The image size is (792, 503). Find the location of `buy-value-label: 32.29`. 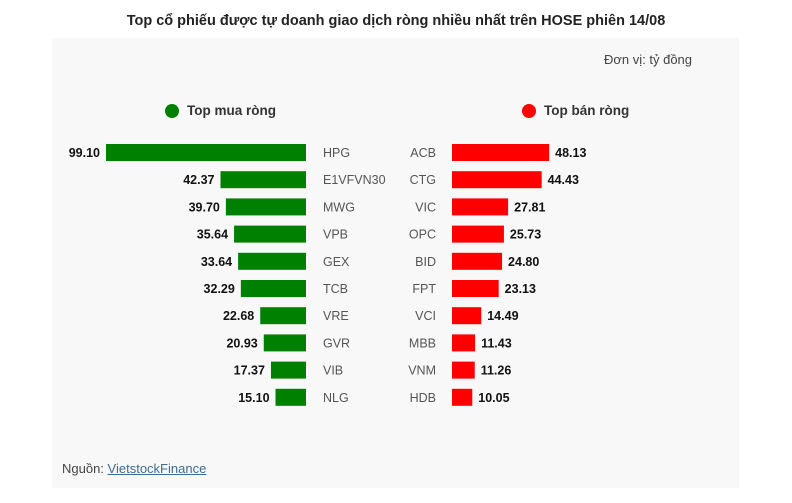

buy-value-label: 32.29 is located at coordinates (219, 289).